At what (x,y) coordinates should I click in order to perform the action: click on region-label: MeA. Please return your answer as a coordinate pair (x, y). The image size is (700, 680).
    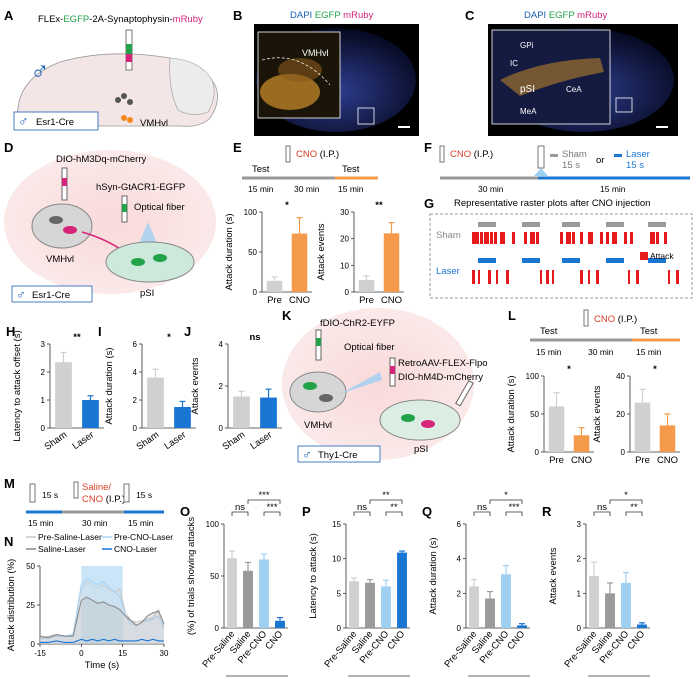
    Looking at the image, I should click on (528, 111).